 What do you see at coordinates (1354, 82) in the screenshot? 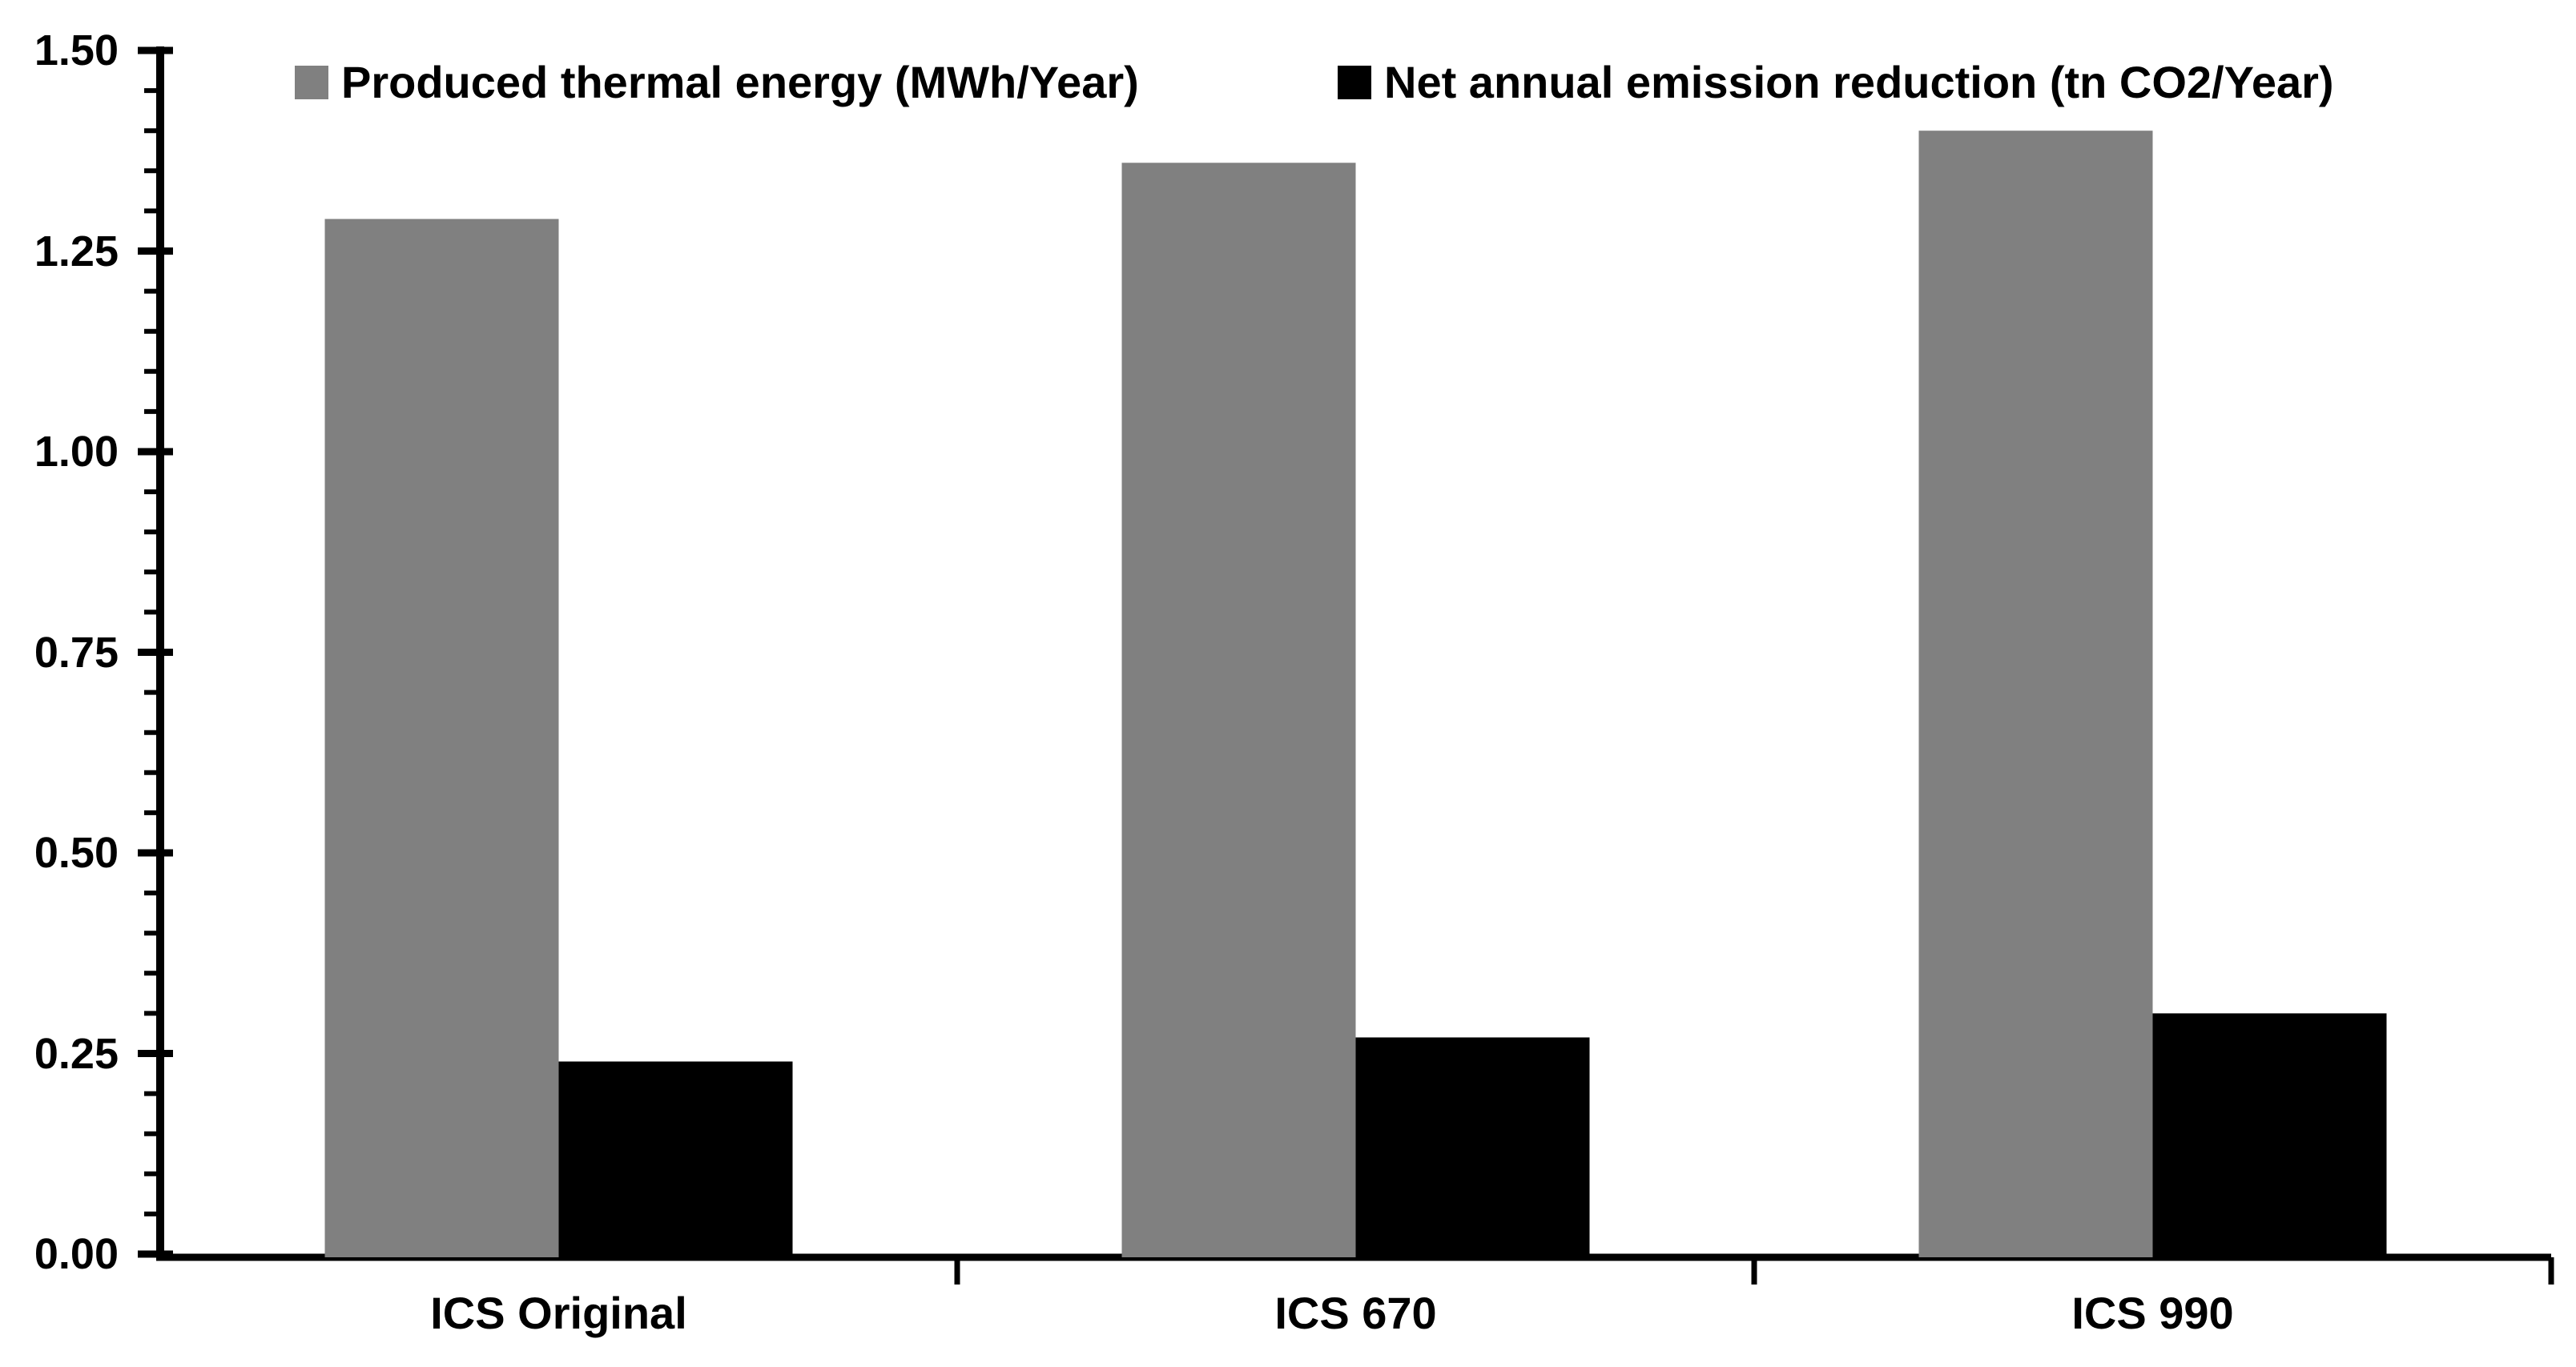
I see `legend-swatch-black` at bounding box center [1354, 82].